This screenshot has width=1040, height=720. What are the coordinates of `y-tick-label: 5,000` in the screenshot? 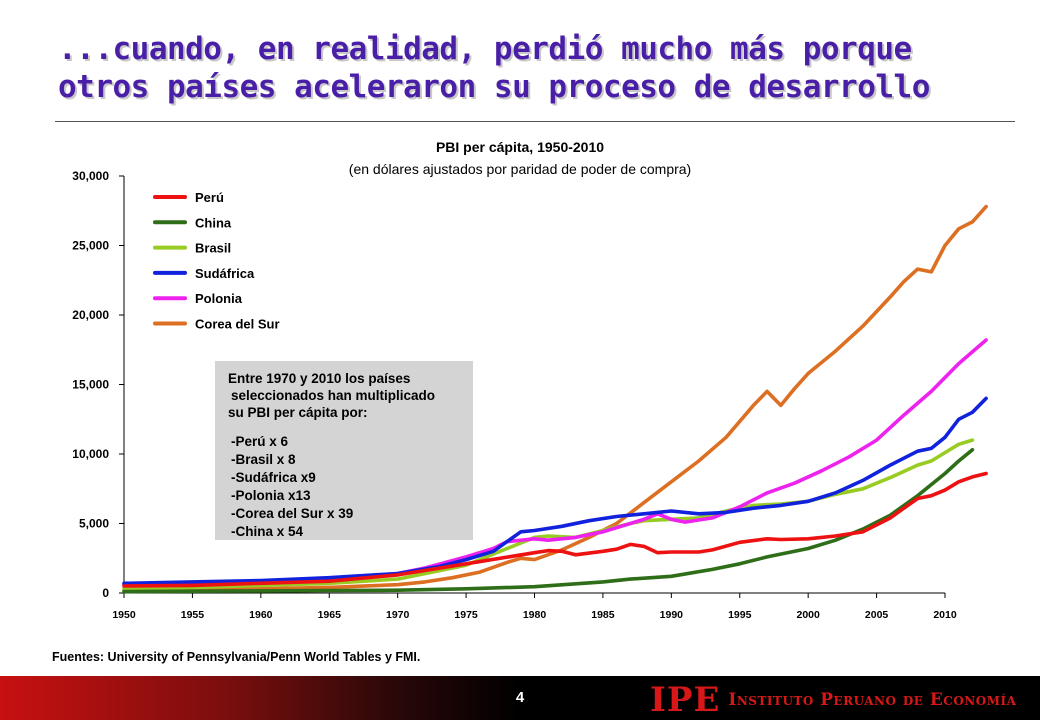 It's located at (94, 524).